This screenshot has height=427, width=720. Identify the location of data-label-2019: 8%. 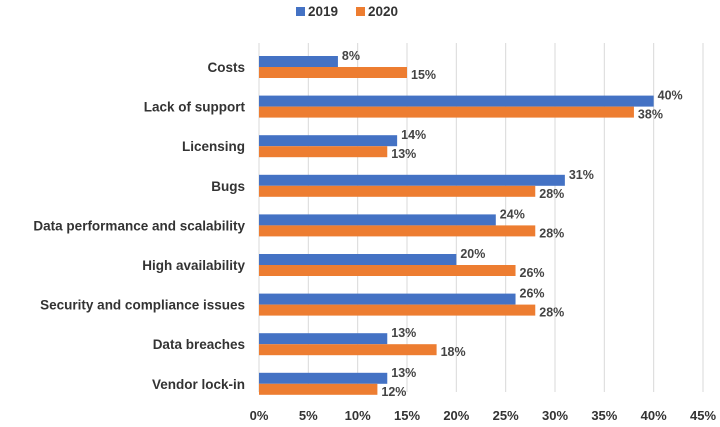
(351, 56).